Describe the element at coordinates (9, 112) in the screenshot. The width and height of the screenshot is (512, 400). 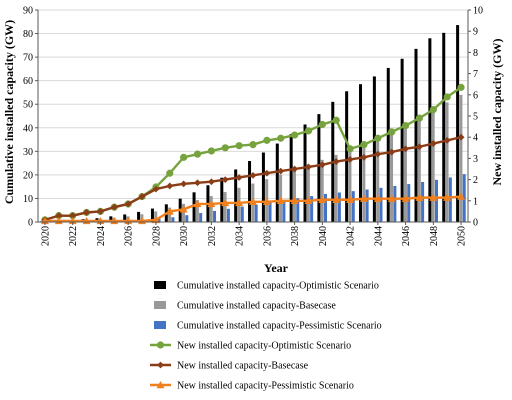
I see `y-axis-title-left: Cumulative installed capacity (GW)` at that location.